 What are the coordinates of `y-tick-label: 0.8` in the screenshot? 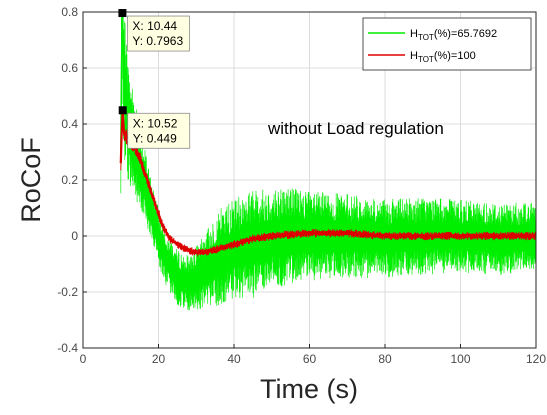 It's located at (69, 12).